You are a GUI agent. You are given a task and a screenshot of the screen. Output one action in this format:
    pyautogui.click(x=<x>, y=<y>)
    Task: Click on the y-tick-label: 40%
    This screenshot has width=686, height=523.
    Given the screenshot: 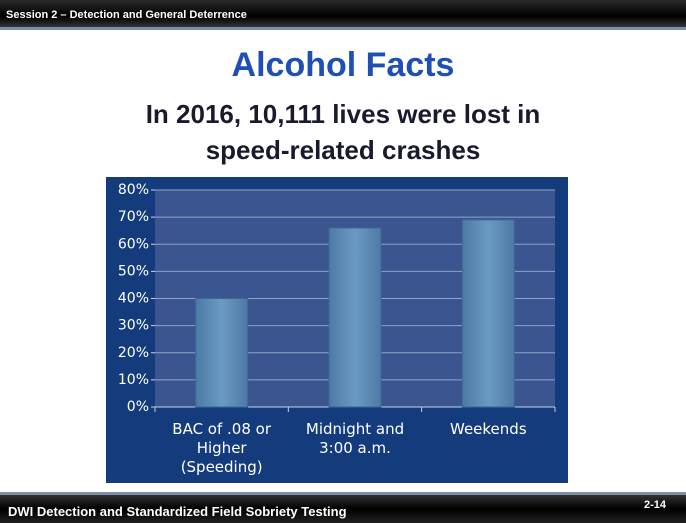 What is the action you would take?
    pyautogui.click(x=133, y=299)
    